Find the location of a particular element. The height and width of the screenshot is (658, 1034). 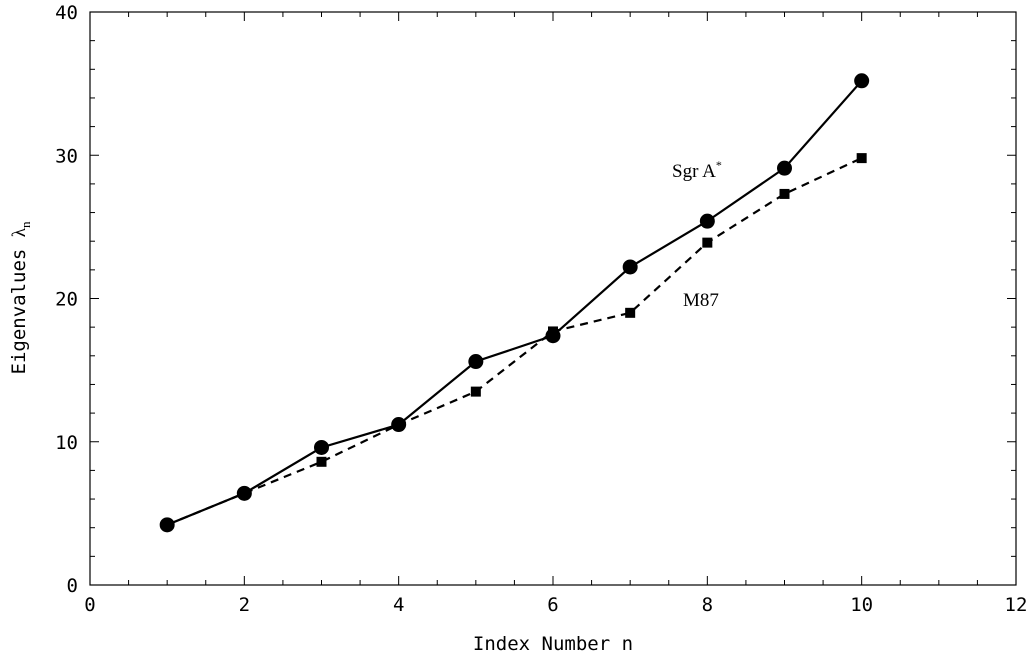

series-label-m87: M87 is located at coordinates (701, 300).